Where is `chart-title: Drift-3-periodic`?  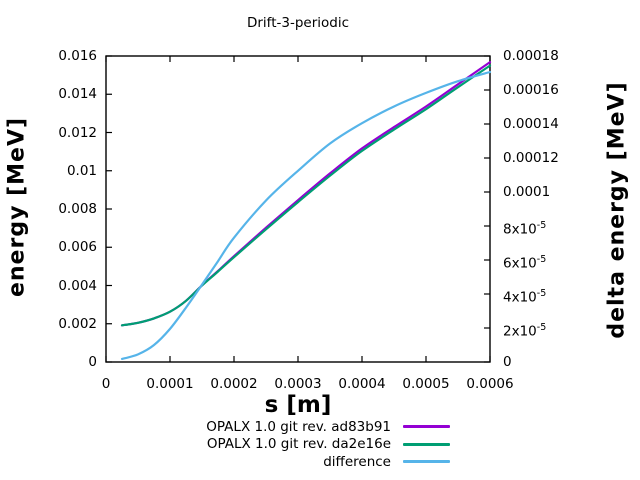
chart-title: Drift-3-periodic is located at coordinates (297, 23).